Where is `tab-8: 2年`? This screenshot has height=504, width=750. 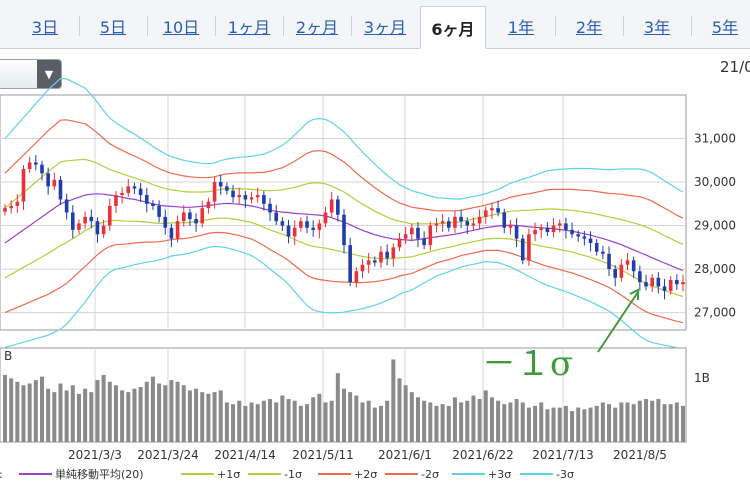 tab-8: 2年 is located at coordinates (589, 27).